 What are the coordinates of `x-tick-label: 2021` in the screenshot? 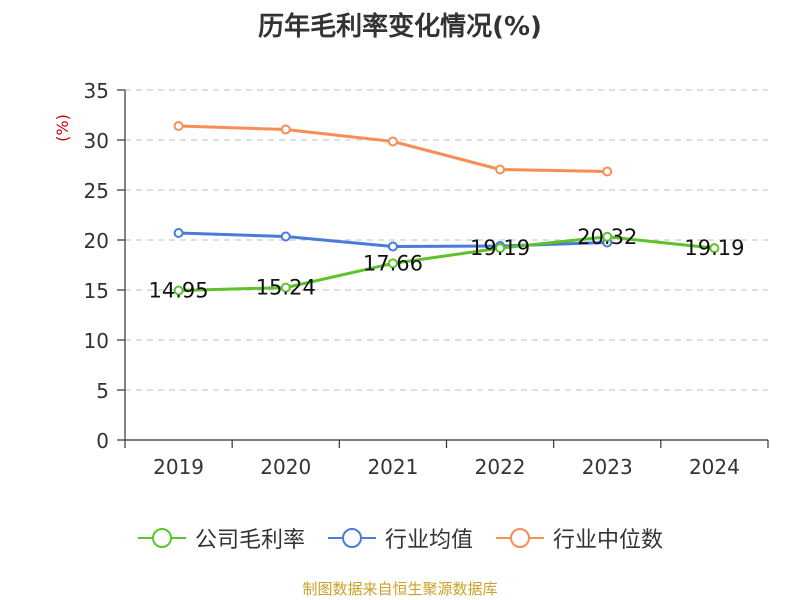 It's located at (392, 467).